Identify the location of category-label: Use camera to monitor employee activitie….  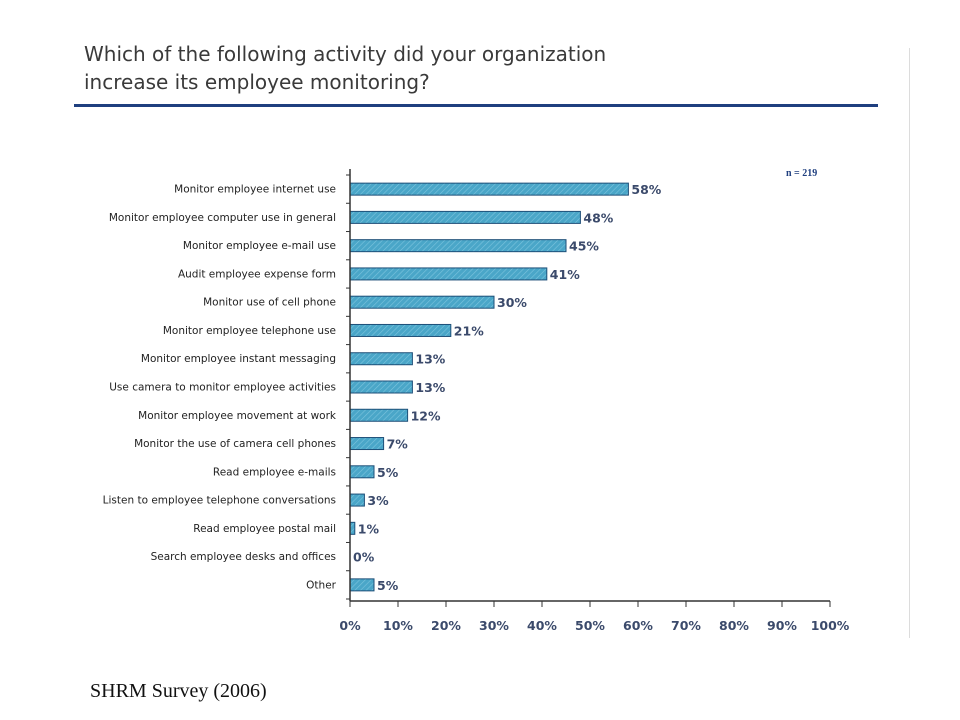
(222, 388).